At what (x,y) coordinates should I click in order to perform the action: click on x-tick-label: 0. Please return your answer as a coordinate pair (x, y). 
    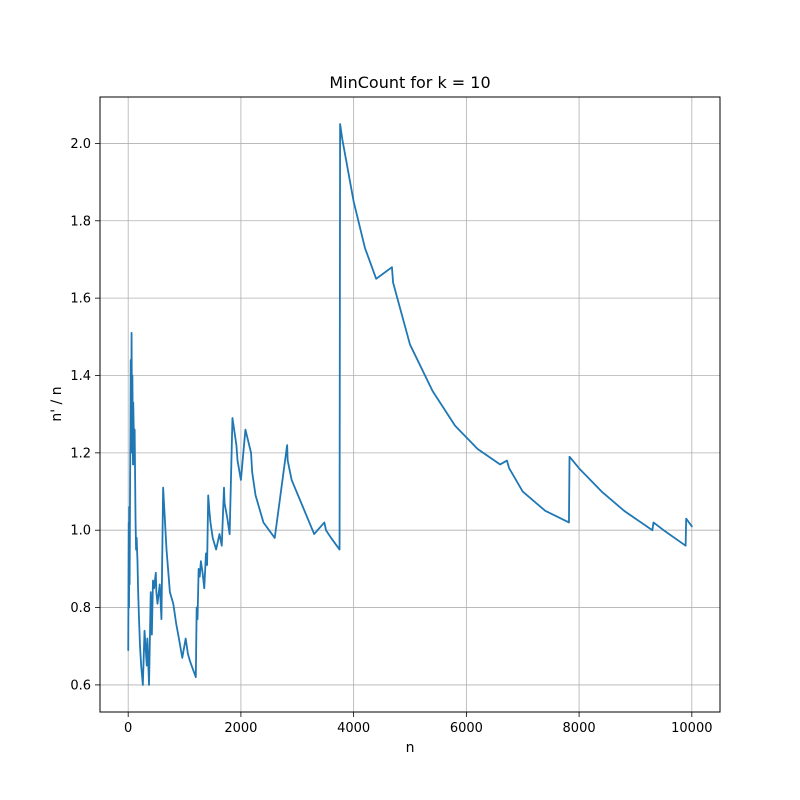
    Looking at the image, I should click on (128, 728).